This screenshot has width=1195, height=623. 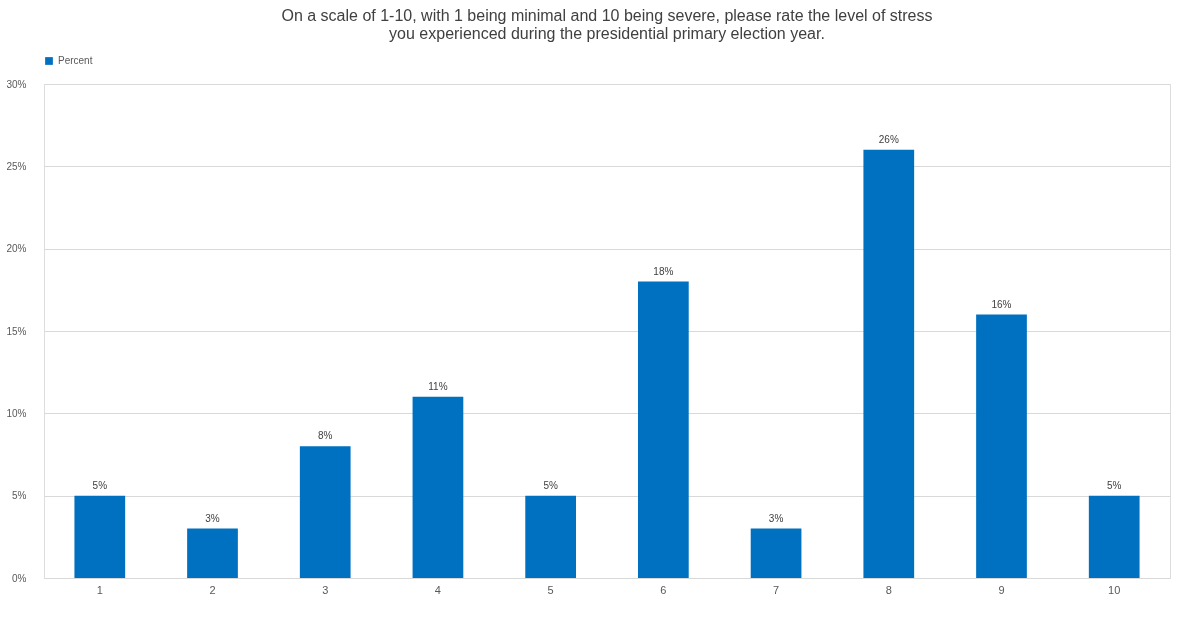 I want to click on data-label: 8%, so click(x=325, y=436).